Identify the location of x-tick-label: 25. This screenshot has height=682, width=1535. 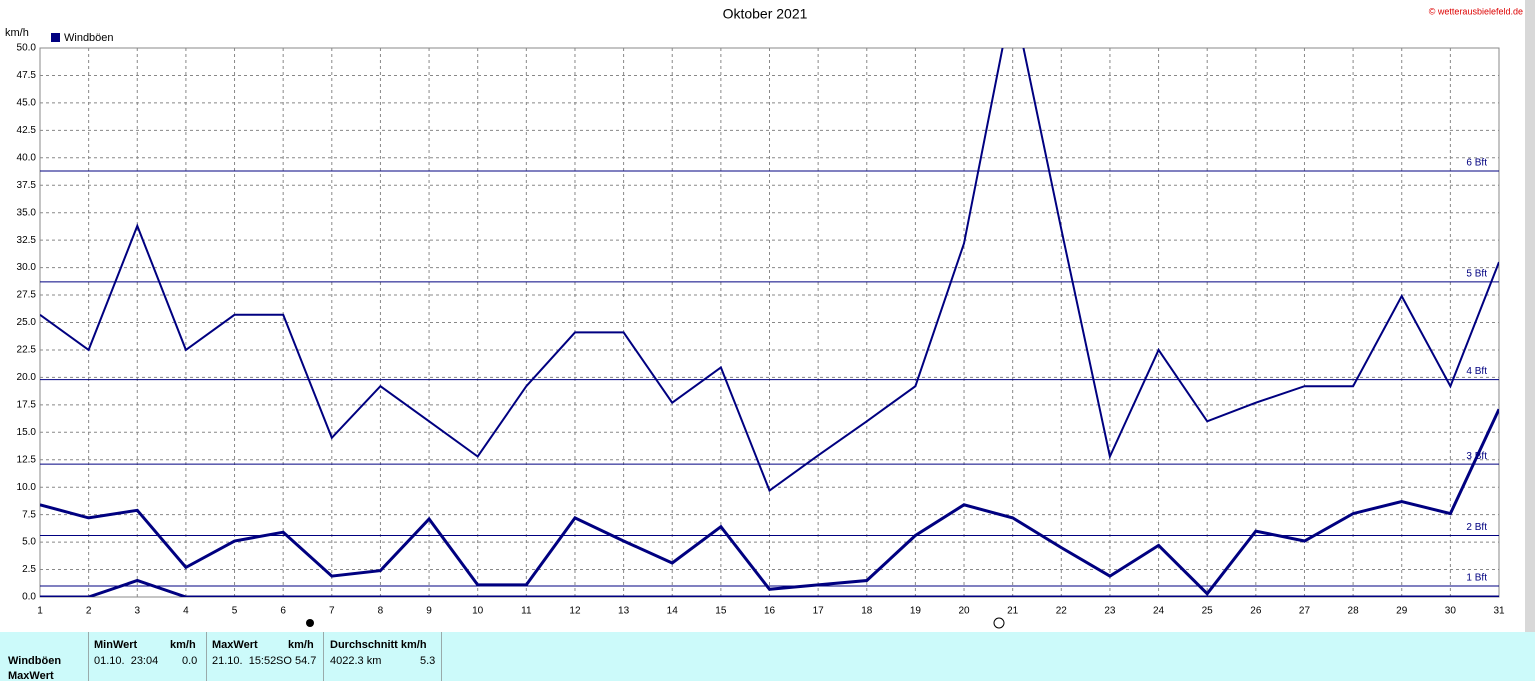
(1208, 611).